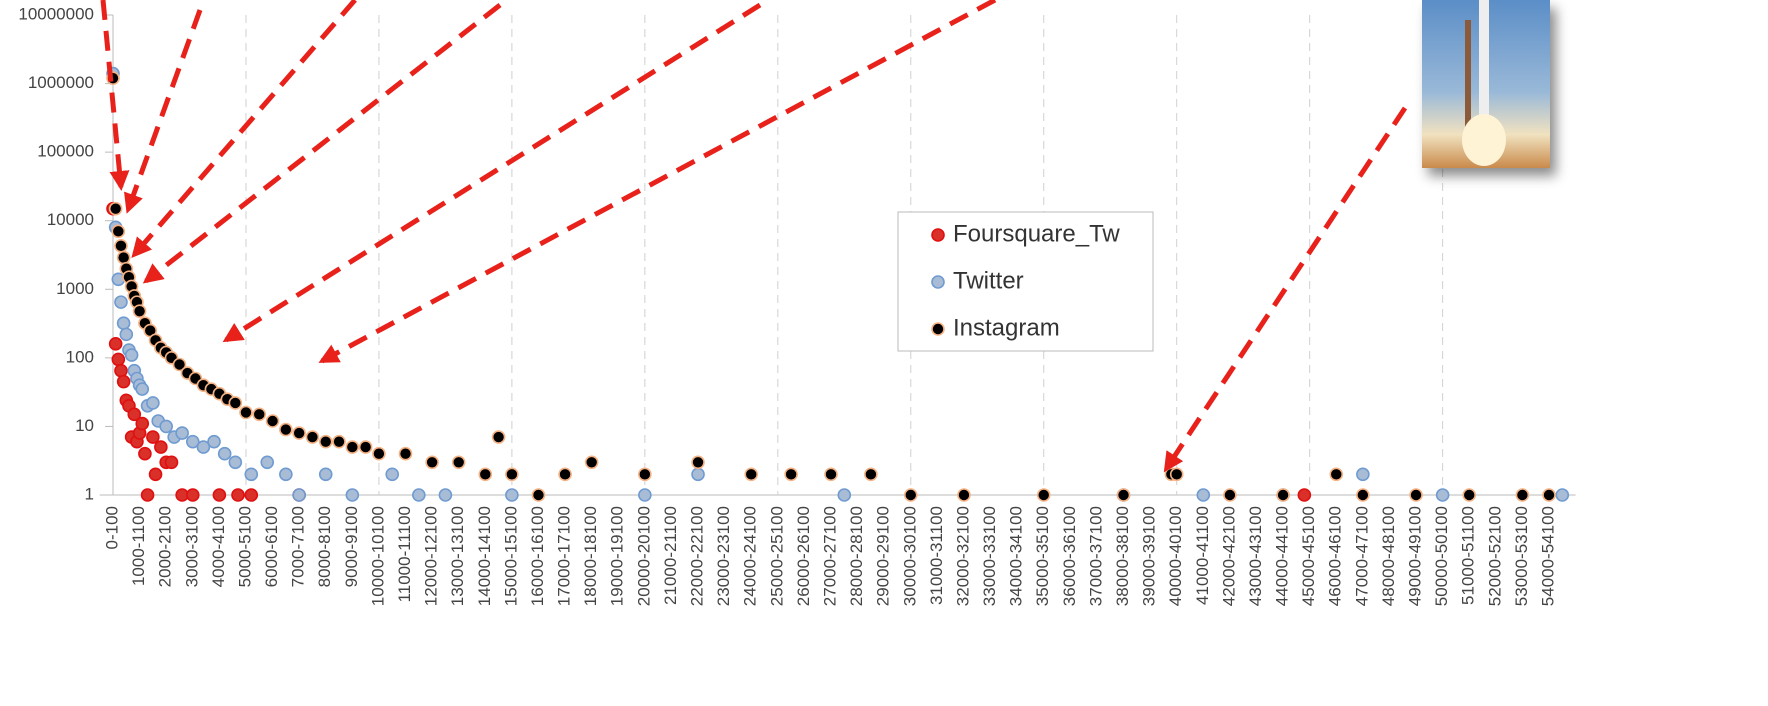  Describe the element at coordinates (776, 556) in the screenshot. I see `x-tick-label: 25000-25100` at that location.